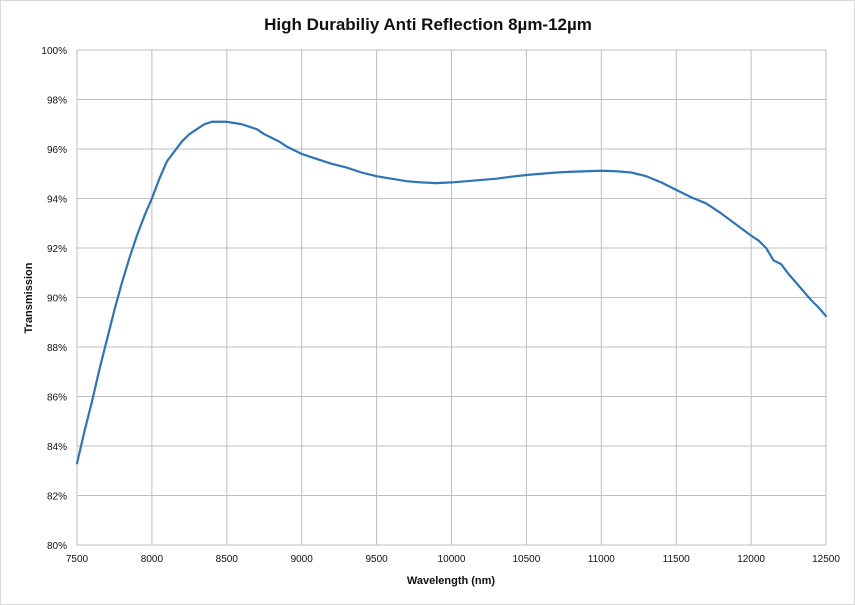 Image resolution: width=855 pixels, height=605 pixels. Describe the element at coordinates (57, 546) in the screenshot. I see `y-tick-label: 80%` at that location.